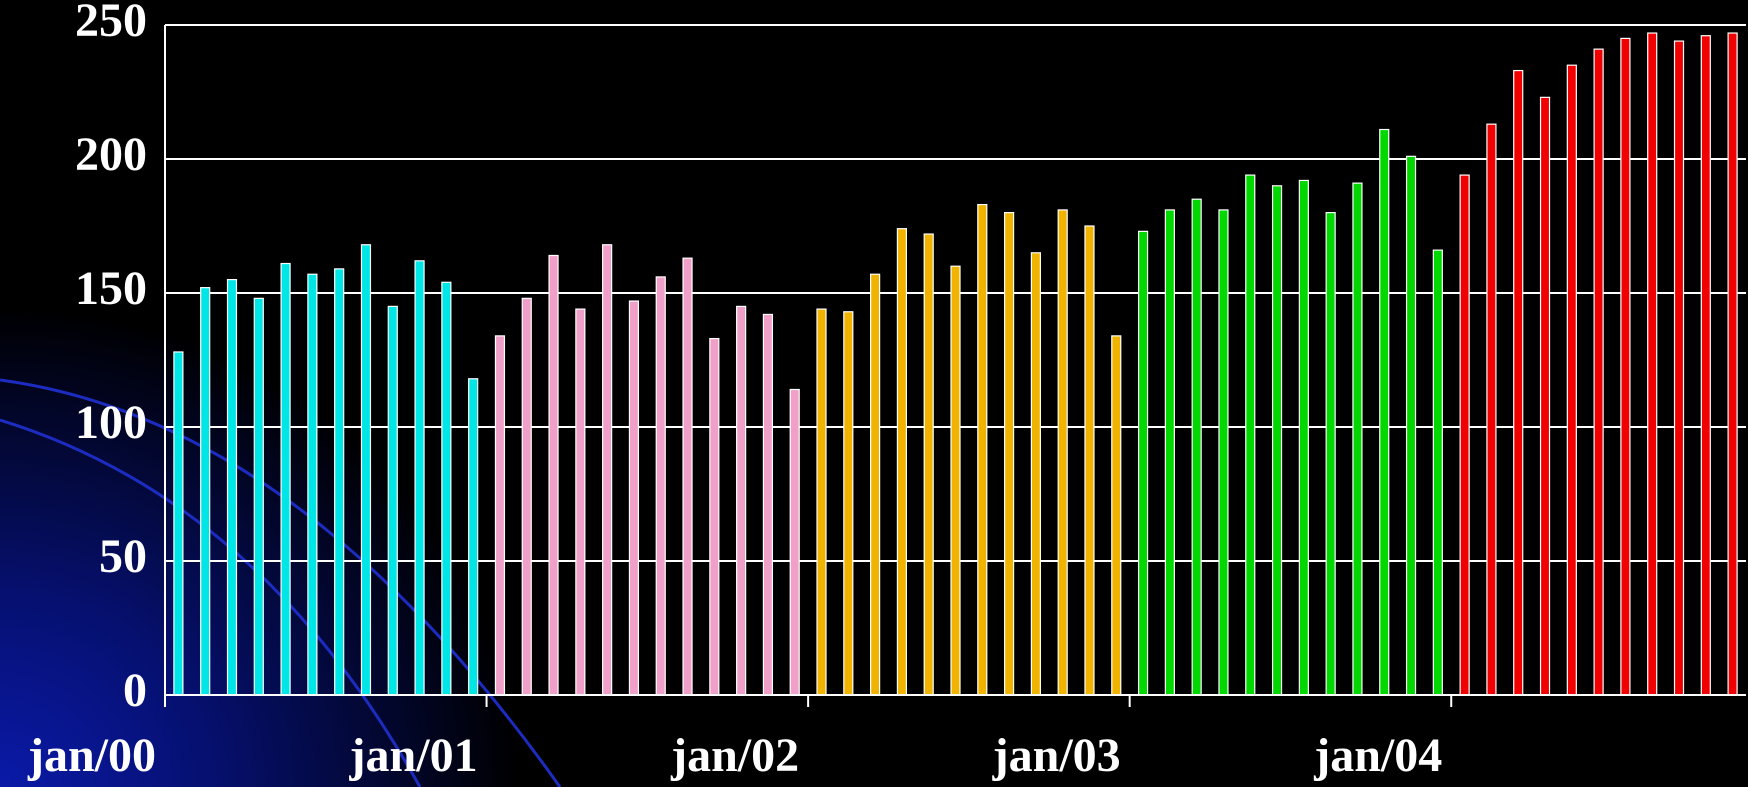 The width and height of the screenshot is (1748, 787). Describe the element at coordinates (111, 422) in the screenshot. I see `y-tick-label: 100` at that location.